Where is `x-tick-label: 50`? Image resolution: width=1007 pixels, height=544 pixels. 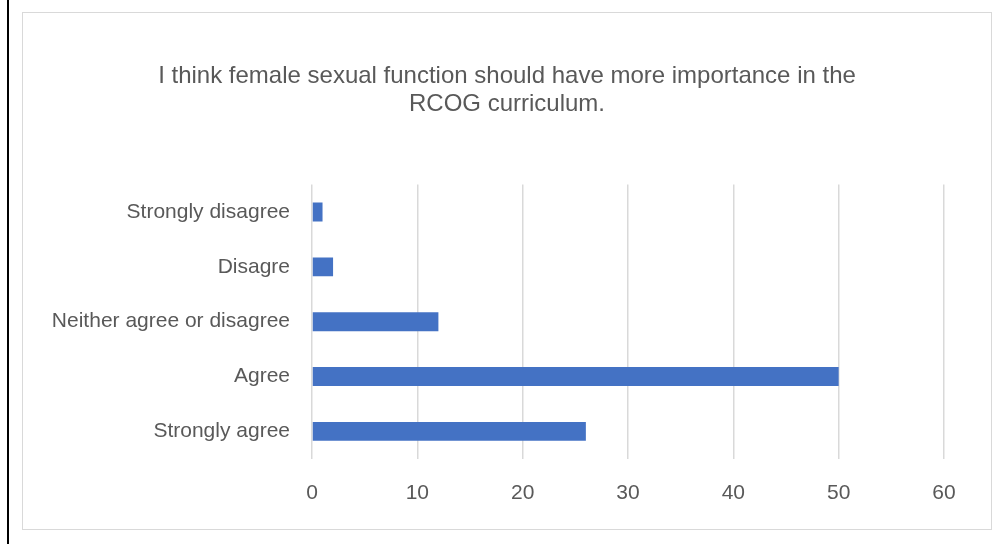
x-tick-label: 50 is located at coordinates (838, 492).